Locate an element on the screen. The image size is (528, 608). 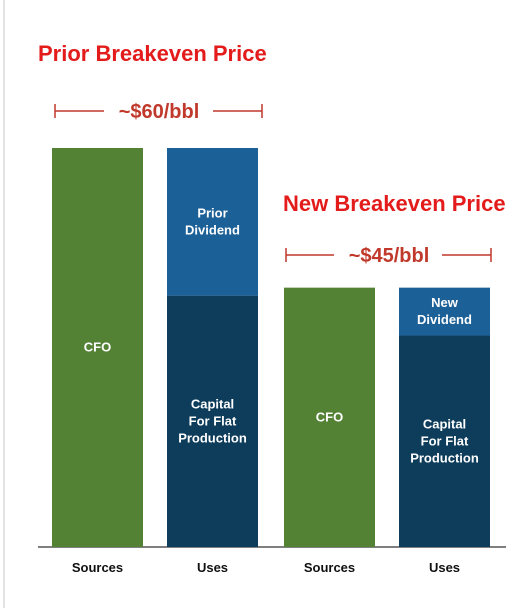
new-breakeven-group: New Breakeven Price ~$45/bbl is located at coordinates (394, 229).